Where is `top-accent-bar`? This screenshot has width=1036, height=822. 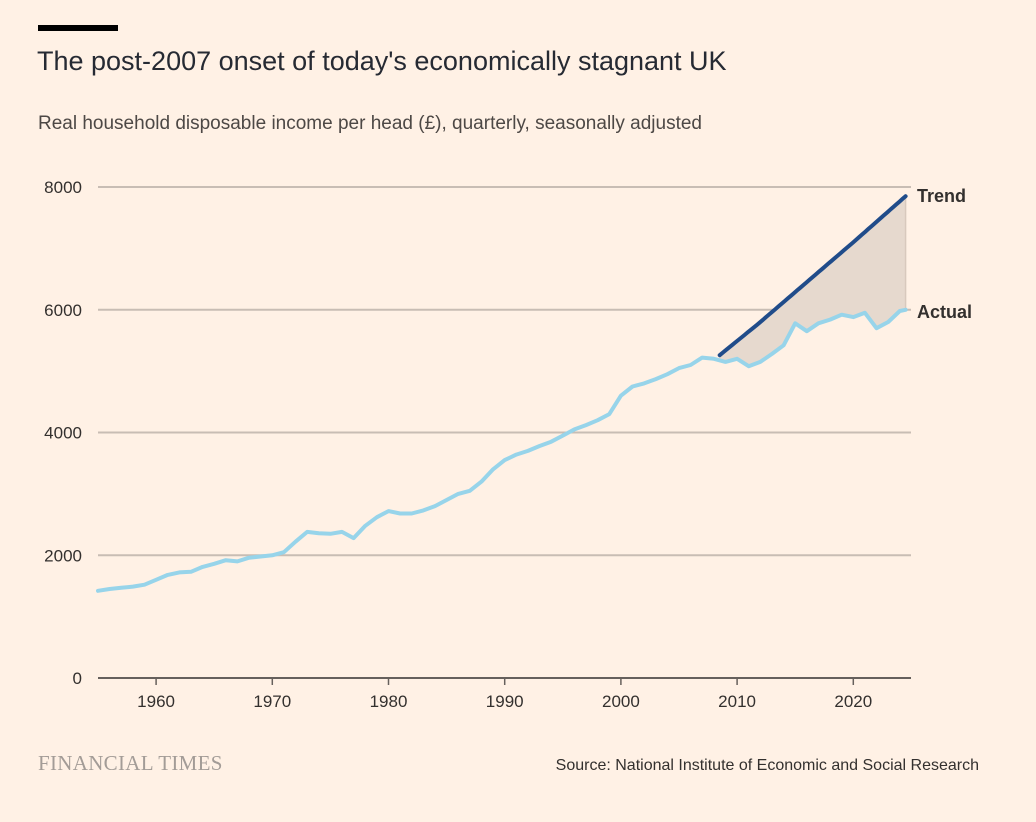 top-accent-bar is located at coordinates (78, 28).